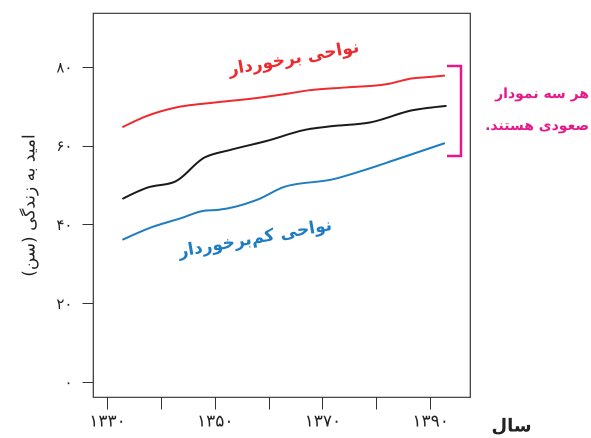  I want to click on y-tick-label: ۸۰, so click(64, 67).